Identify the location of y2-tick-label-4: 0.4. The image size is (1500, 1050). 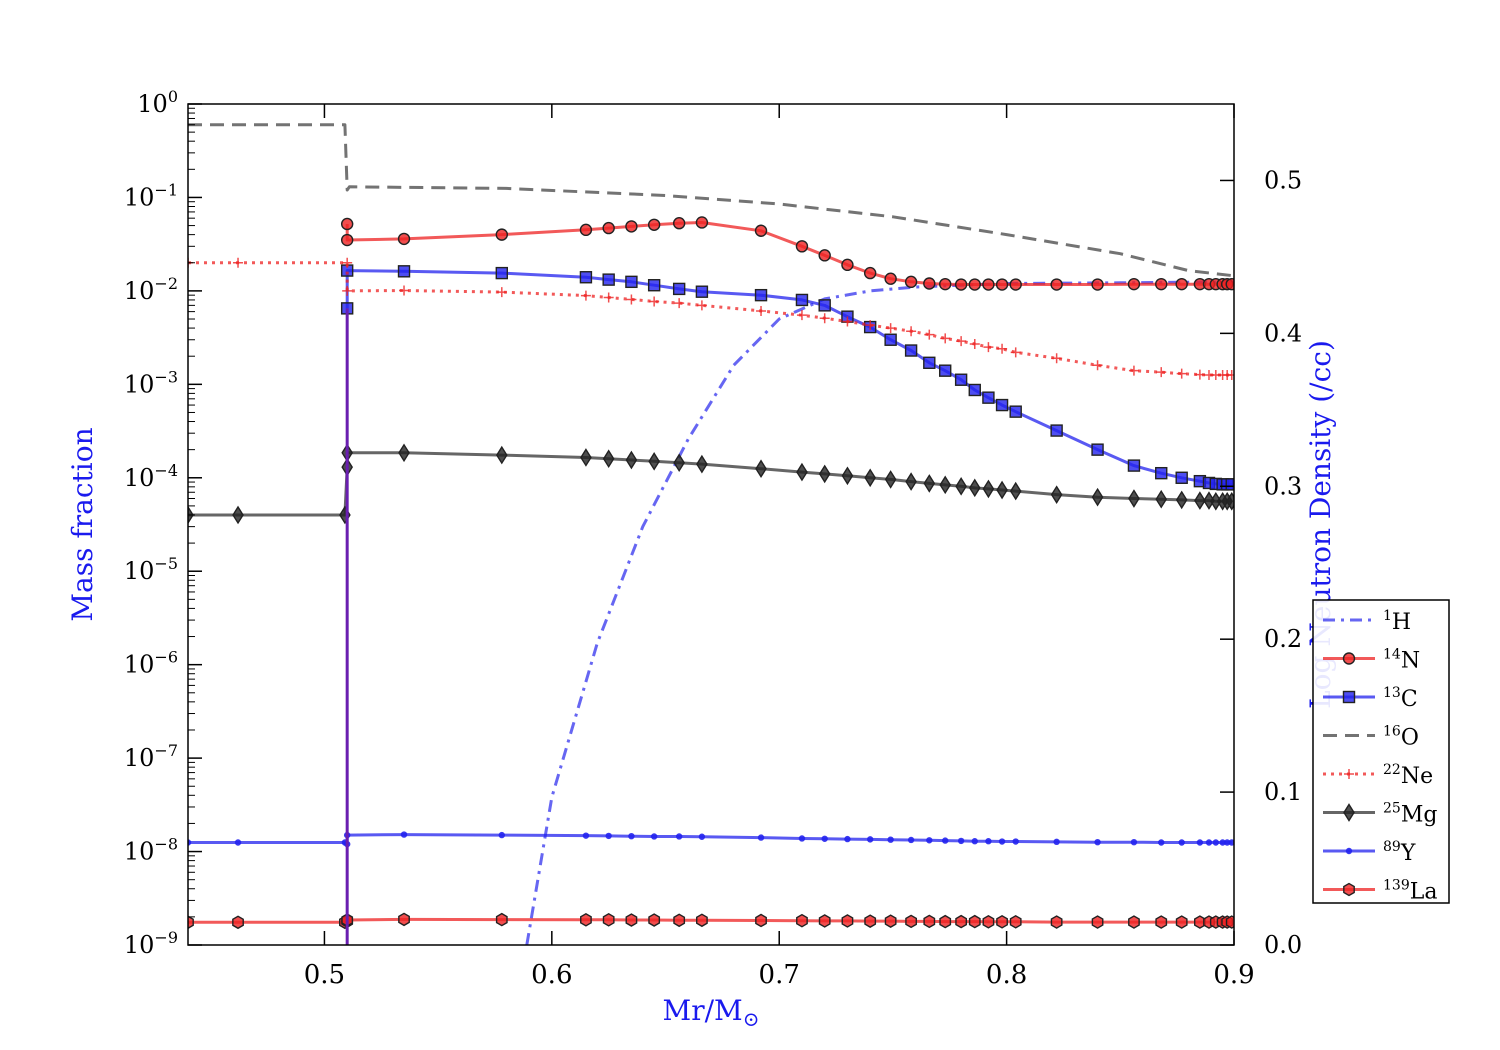
(1283, 333).